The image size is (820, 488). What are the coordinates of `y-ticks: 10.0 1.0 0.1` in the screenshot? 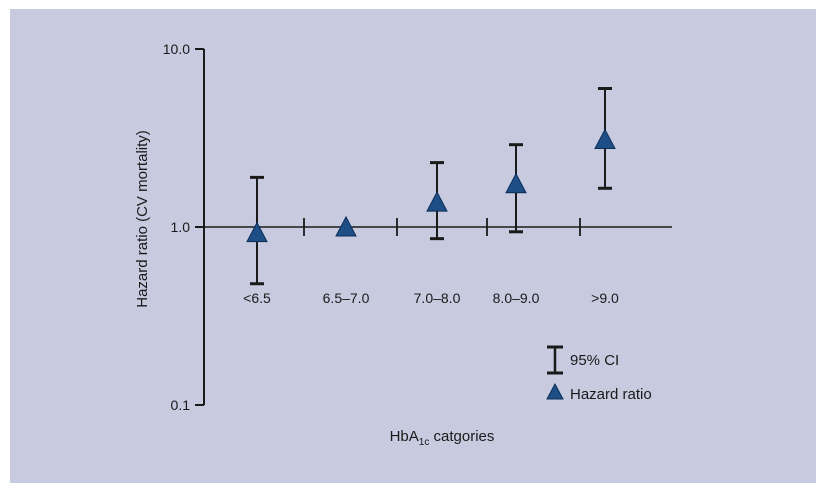 It's located at (183, 227).